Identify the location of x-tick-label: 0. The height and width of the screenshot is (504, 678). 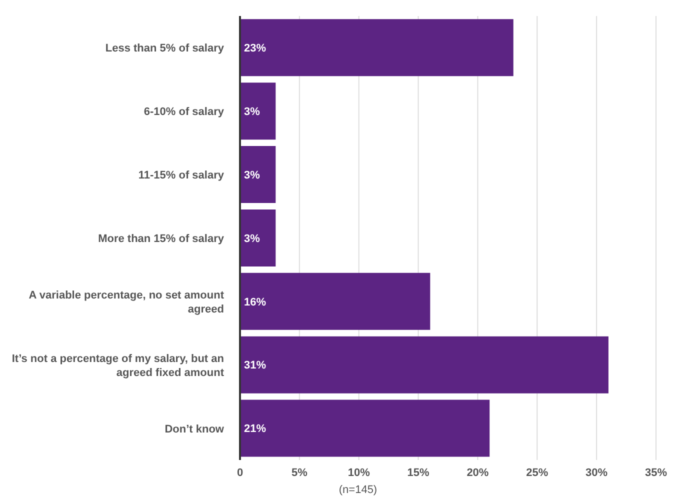
(240, 472).